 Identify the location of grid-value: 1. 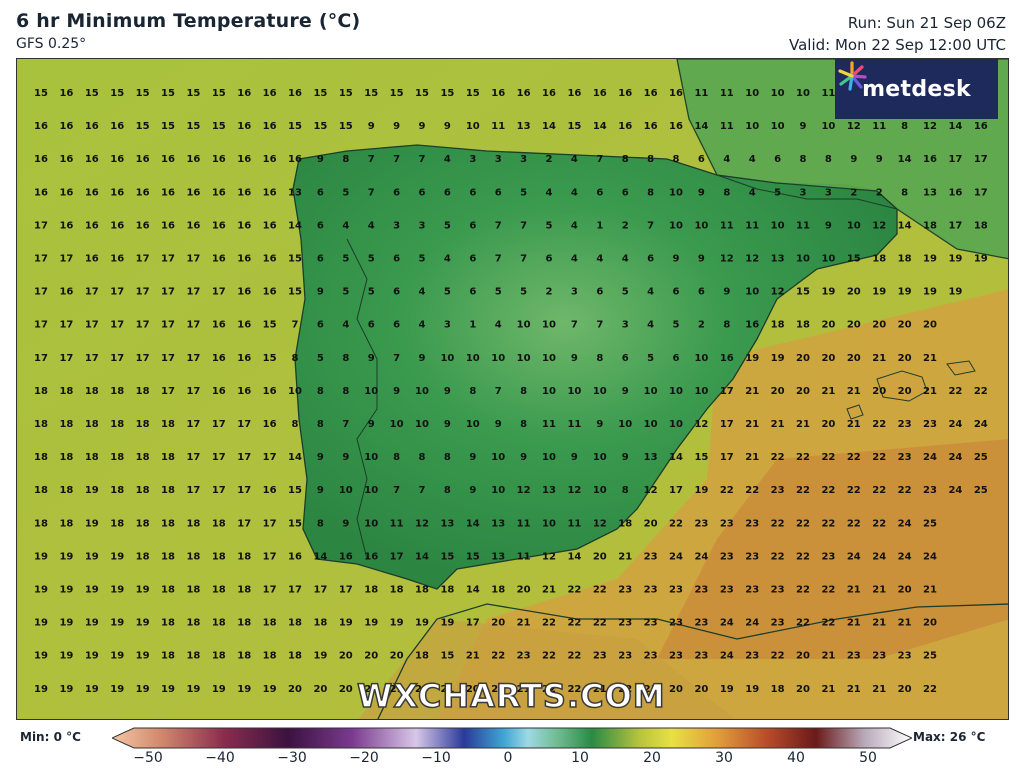
(472, 325).